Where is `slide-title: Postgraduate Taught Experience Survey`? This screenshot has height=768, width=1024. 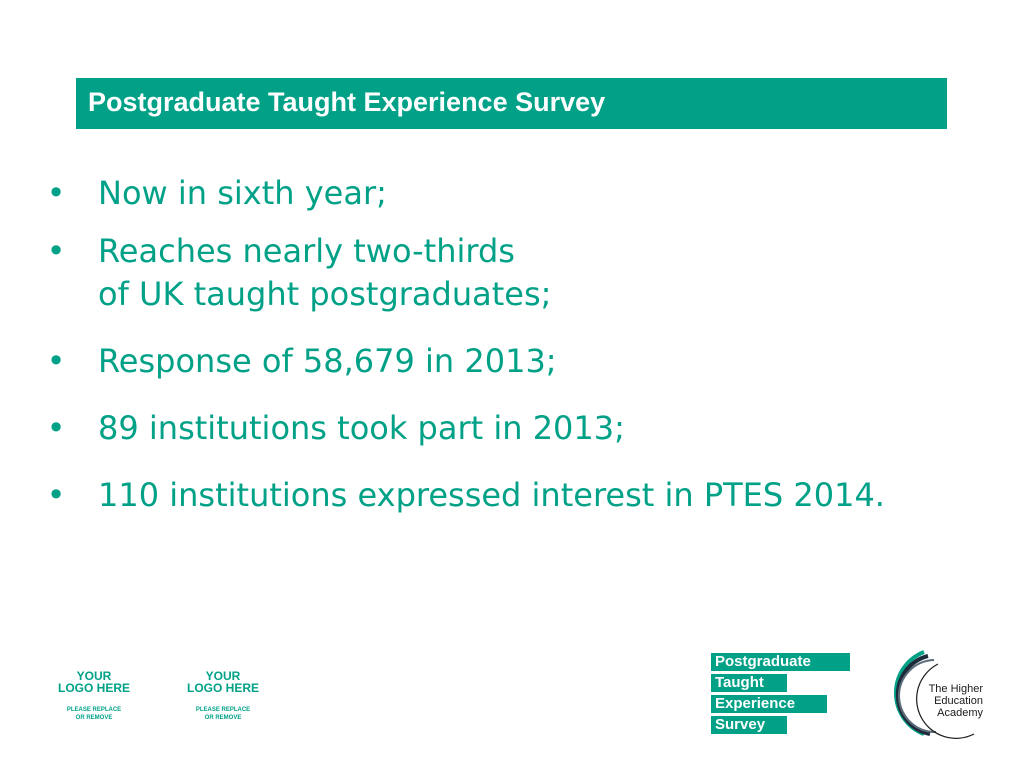
slide-title: Postgraduate Taught Experience Survey is located at coordinates (347, 102).